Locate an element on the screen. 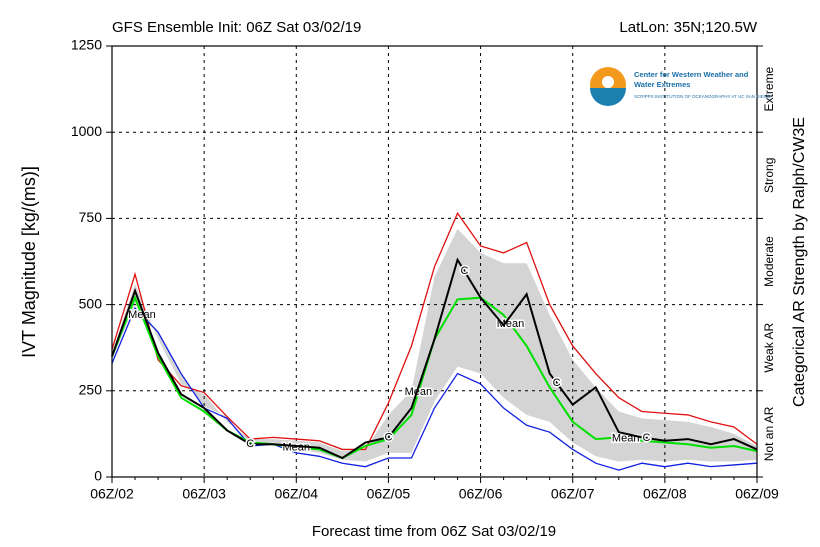 The width and height of the screenshot is (820, 547). x-tick-label: 06Z/07 is located at coordinates (573, 494).